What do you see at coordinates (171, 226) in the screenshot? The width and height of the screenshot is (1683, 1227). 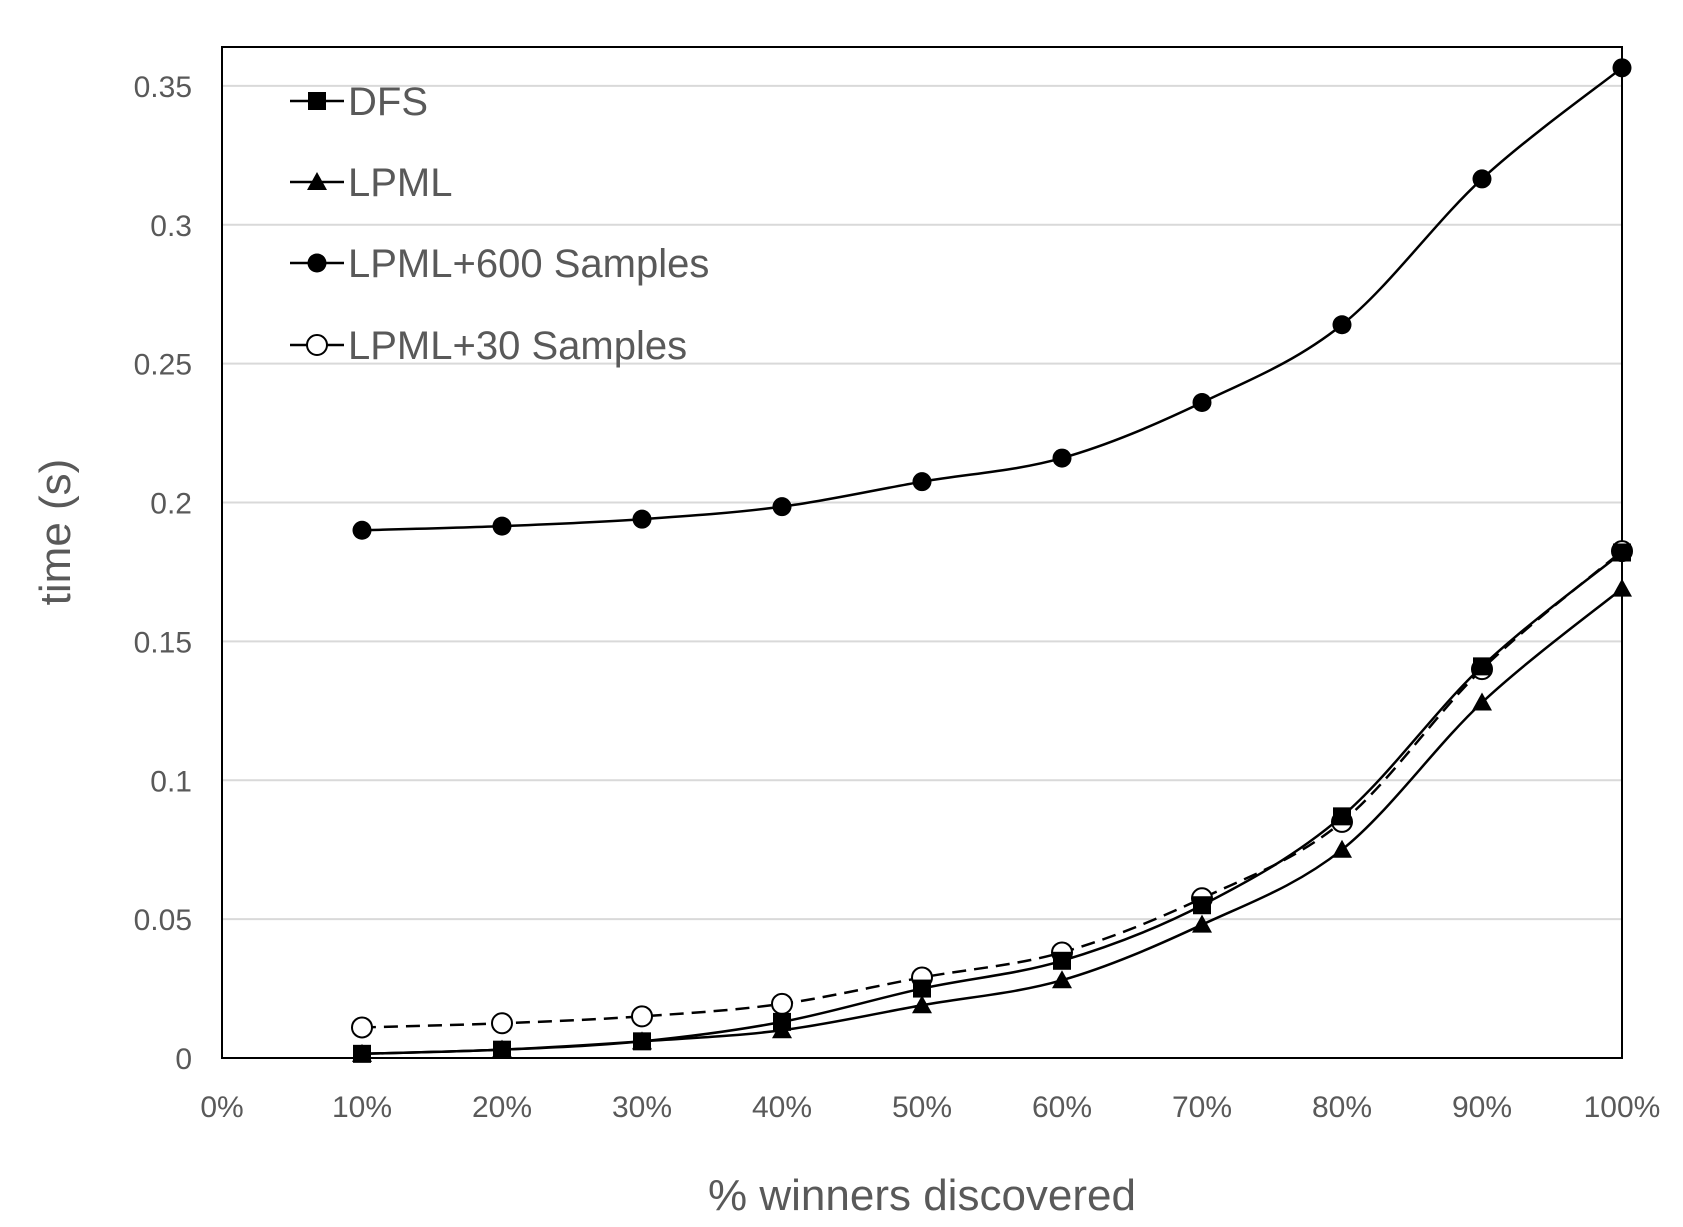 I see `y-tick-label: 0.3` at bounding box center [171, 226].